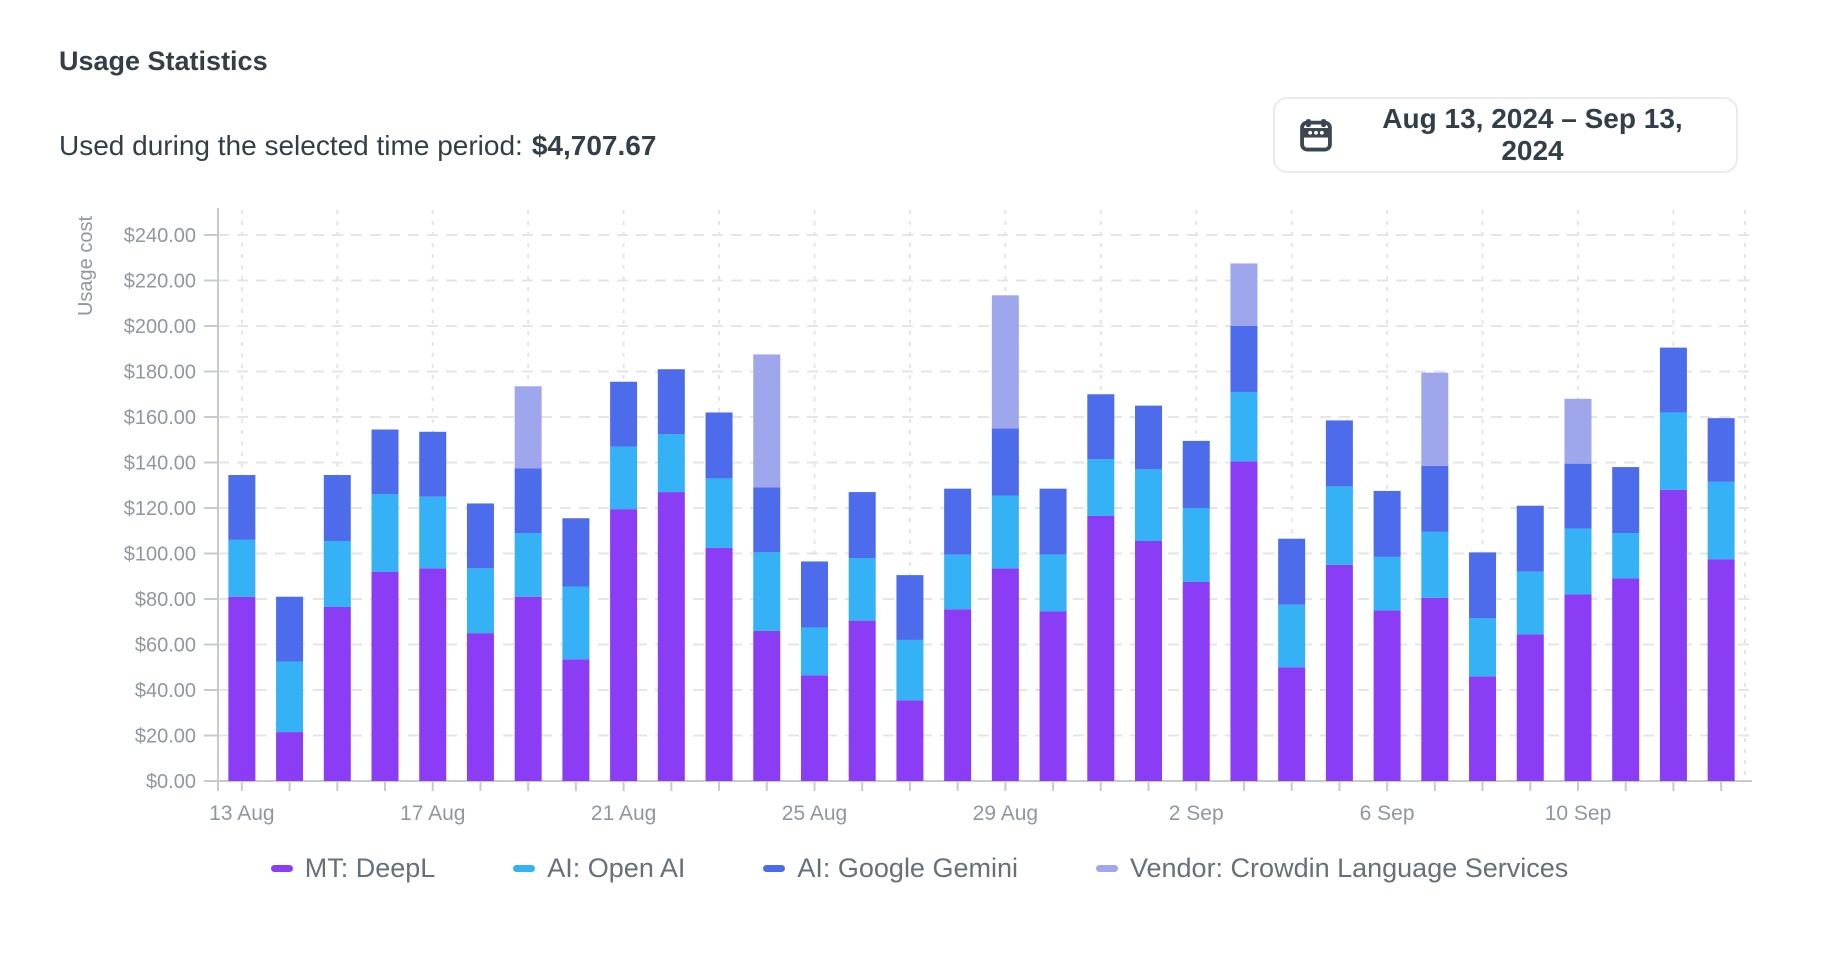 This screenshot has width=1839, height=959. I want to click on legend-item-vendor-crowdin-language-services: Vendor: Crowdin Language Services, so click(1331, 868).